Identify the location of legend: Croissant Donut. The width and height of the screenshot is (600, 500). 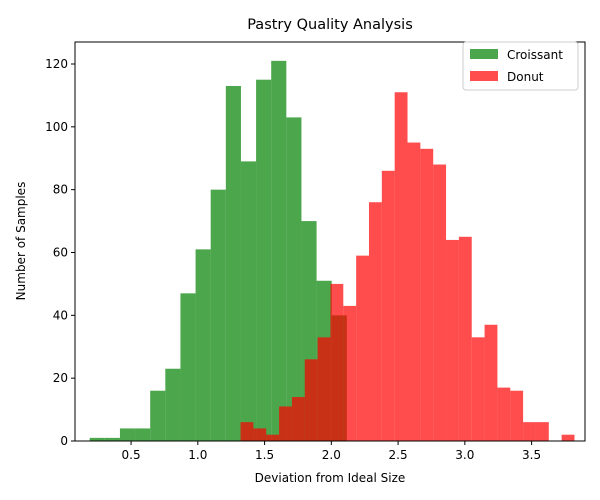
(520, 66).